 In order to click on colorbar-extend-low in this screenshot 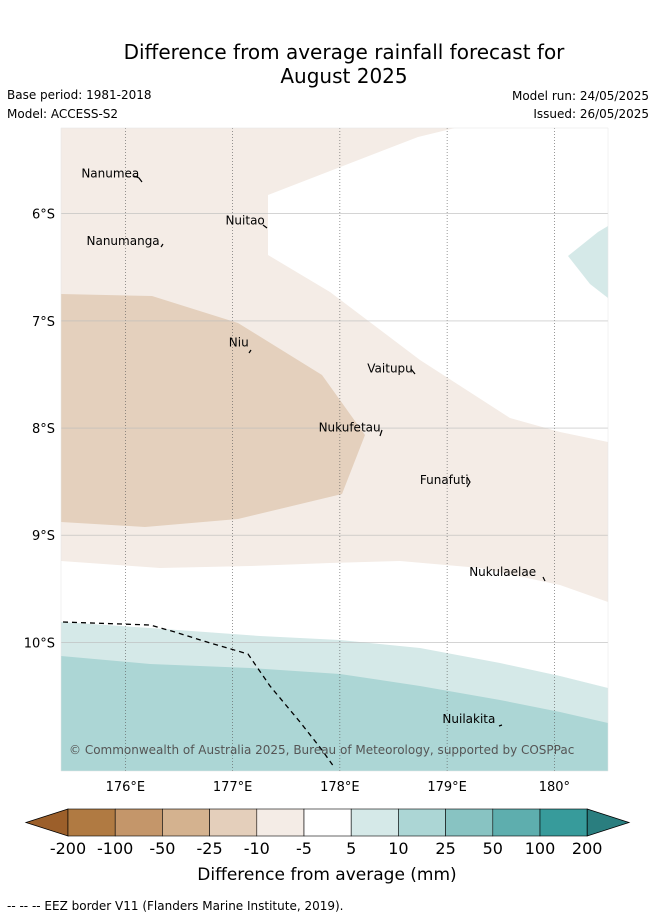, I will do `click(46, 822)`.